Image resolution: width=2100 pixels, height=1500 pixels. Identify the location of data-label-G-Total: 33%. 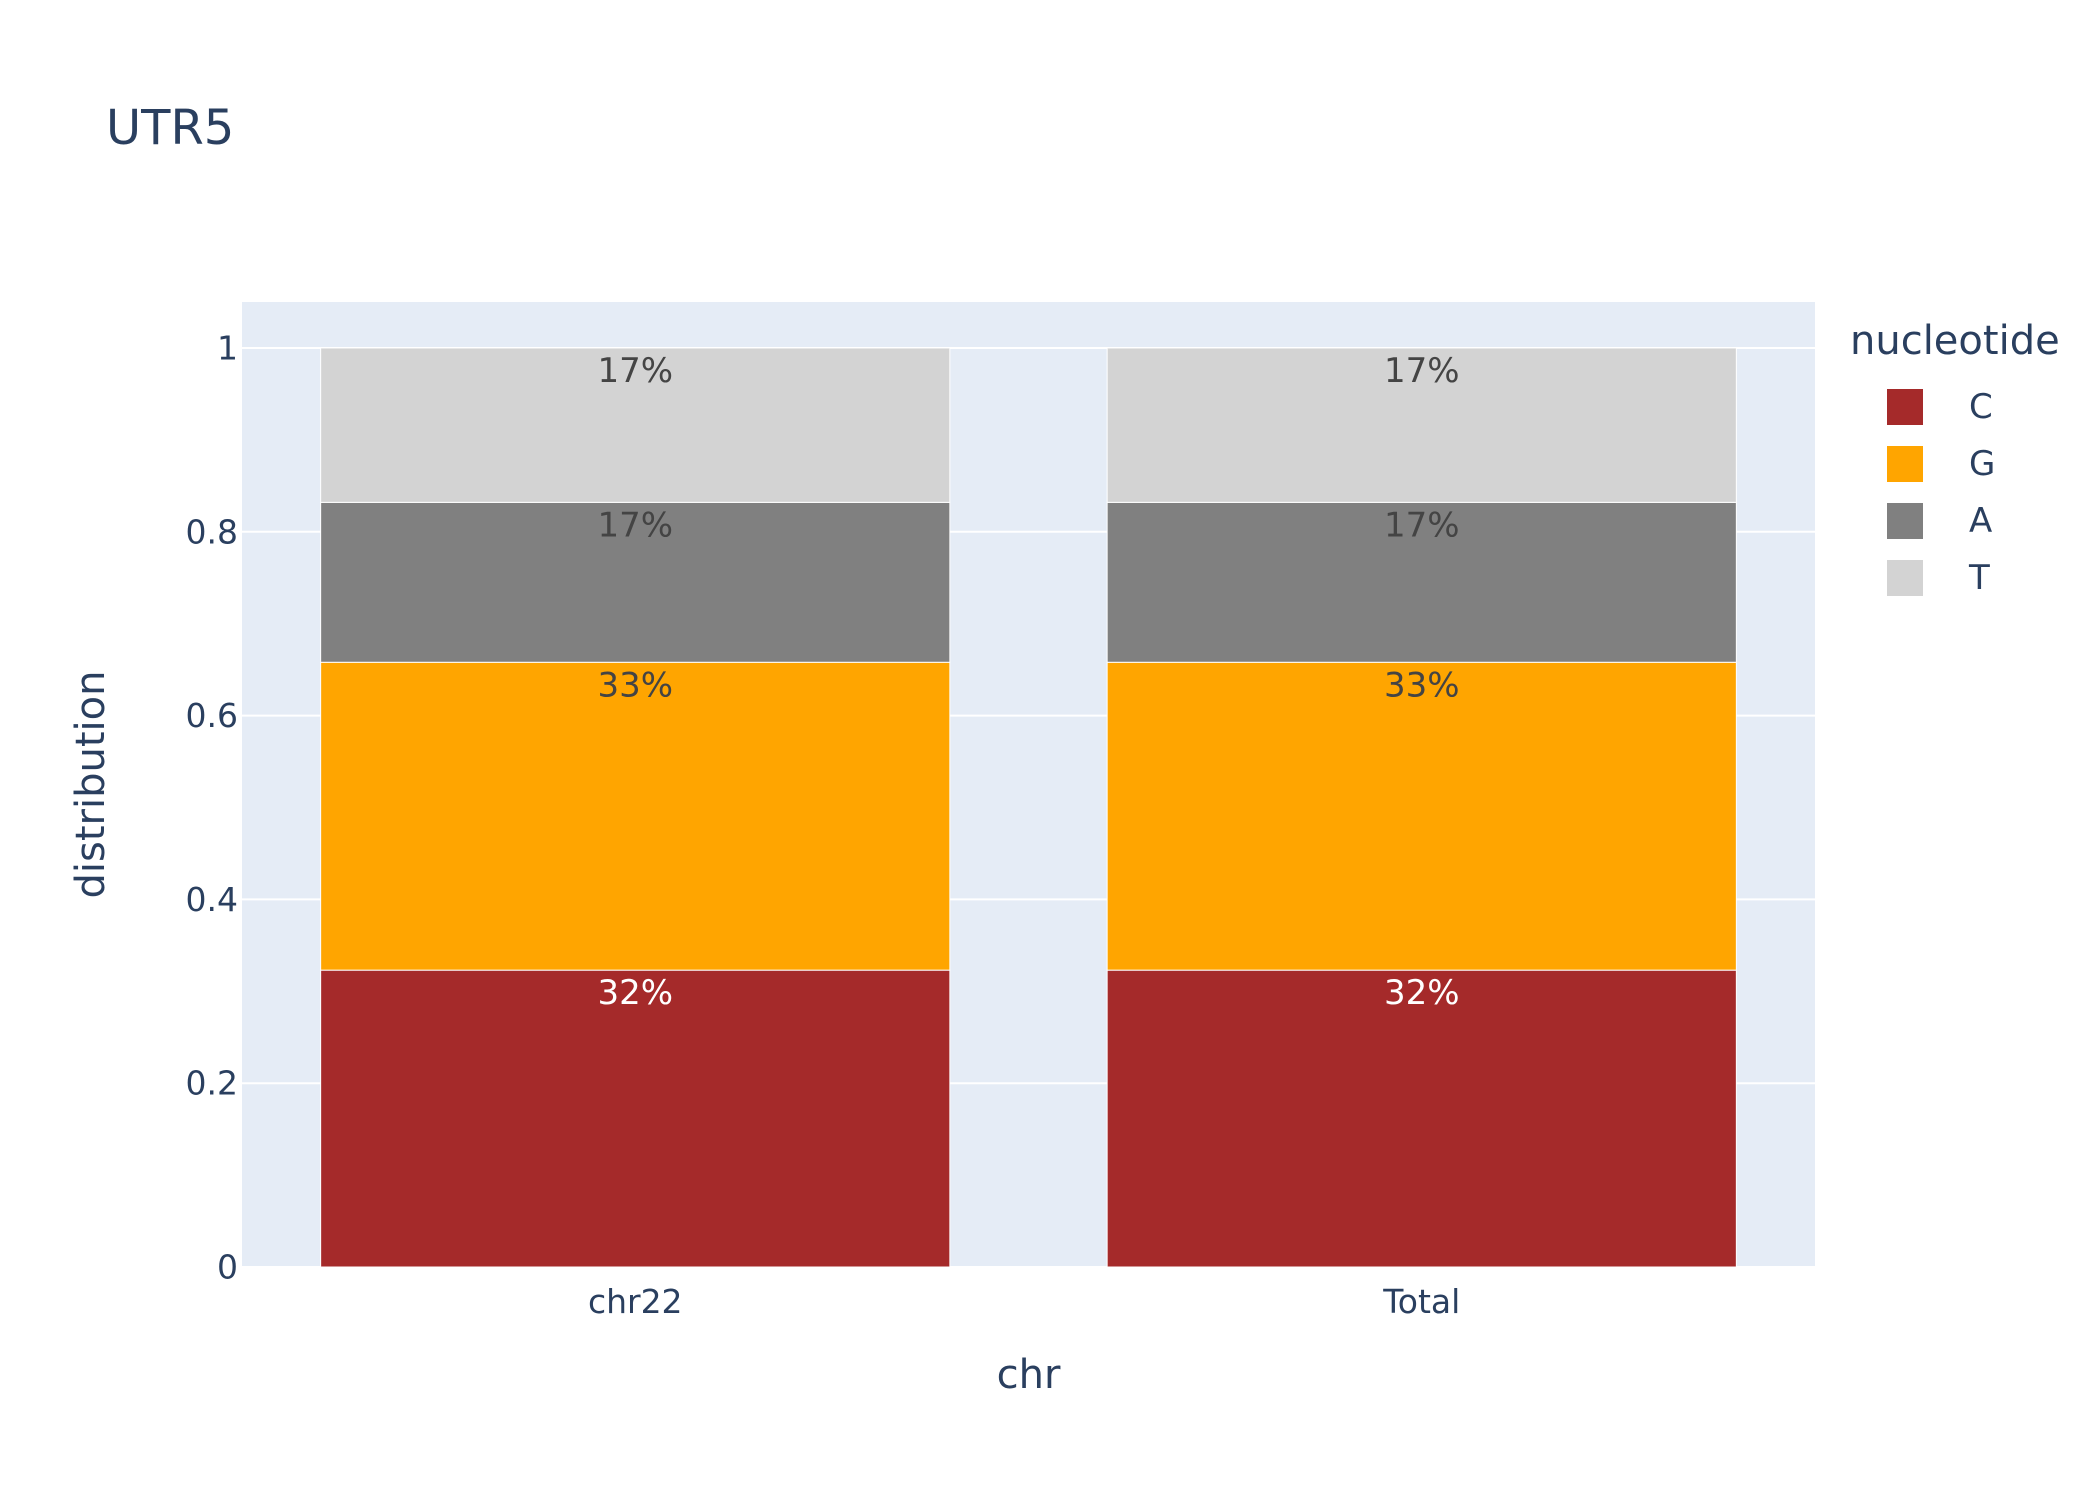
(1422, 685).